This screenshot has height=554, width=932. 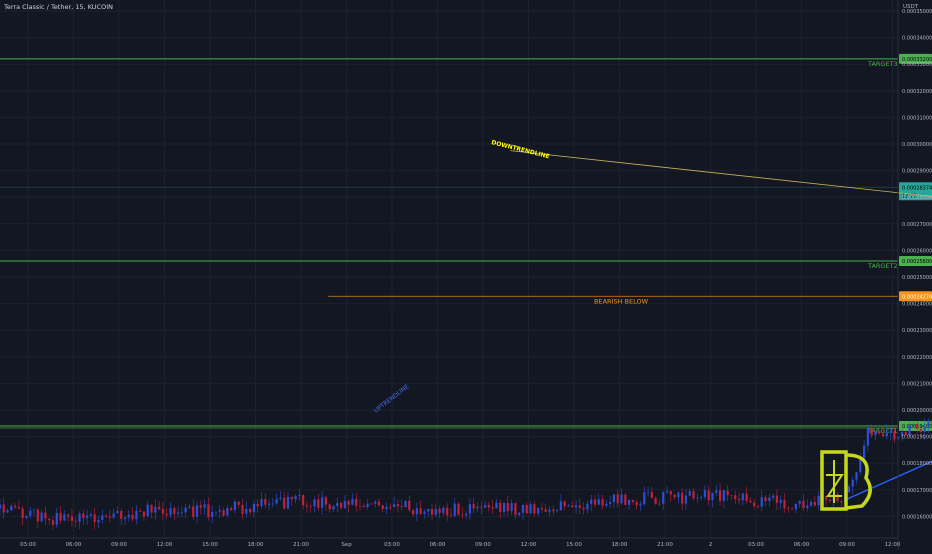 What do you see at coordinates (917, 358) in the screenshot?
I see `y-tick-label: 0.00022000` at bounding box center [917, 358].